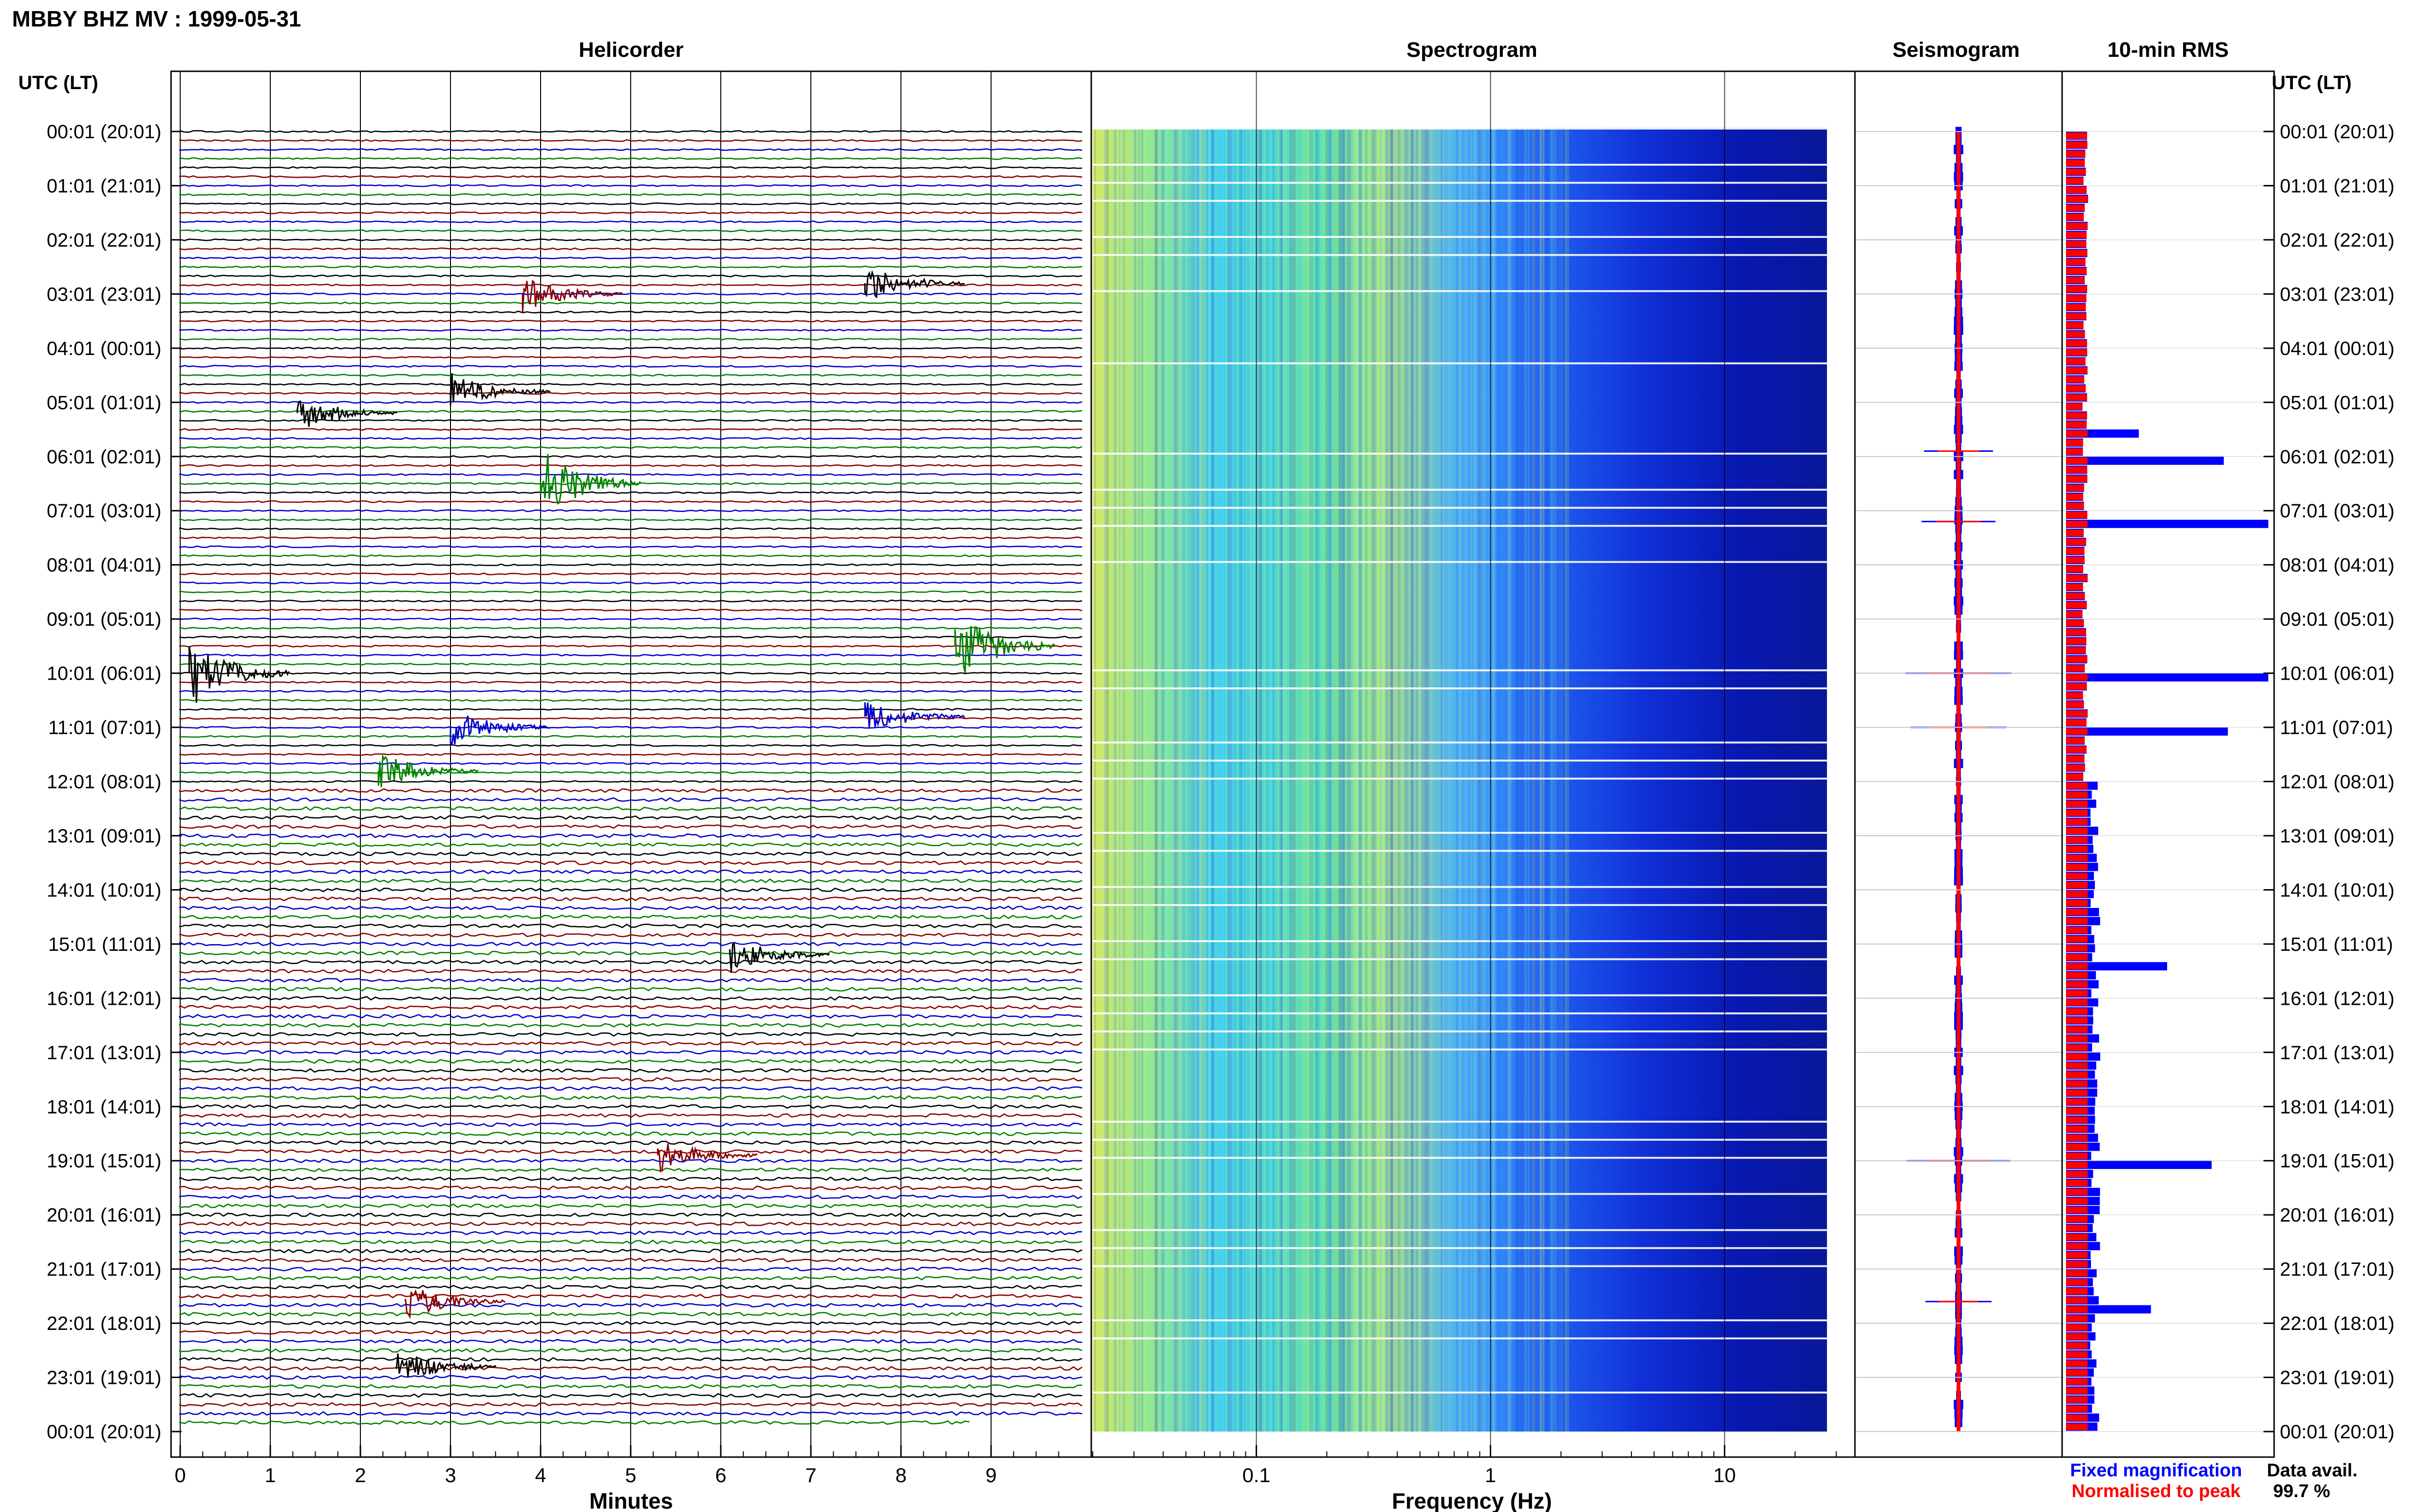  I want to click on utc-tick-label-left: 23:01 (19:01), so click(104, 1378).